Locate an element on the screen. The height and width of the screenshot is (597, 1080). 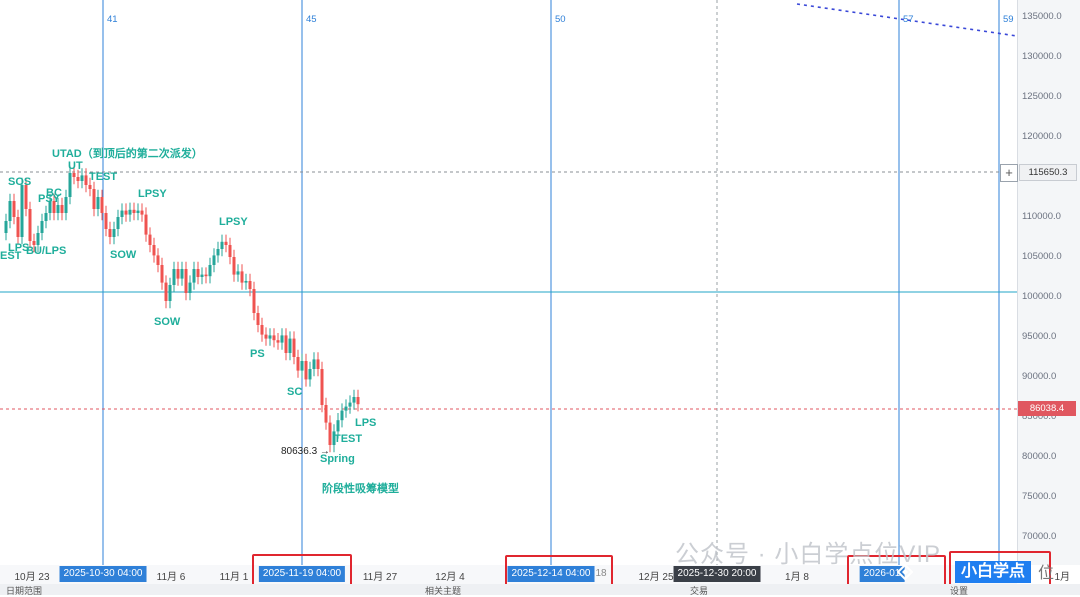
price-tick: 90000.0 is located at coordinates (1039, 376).